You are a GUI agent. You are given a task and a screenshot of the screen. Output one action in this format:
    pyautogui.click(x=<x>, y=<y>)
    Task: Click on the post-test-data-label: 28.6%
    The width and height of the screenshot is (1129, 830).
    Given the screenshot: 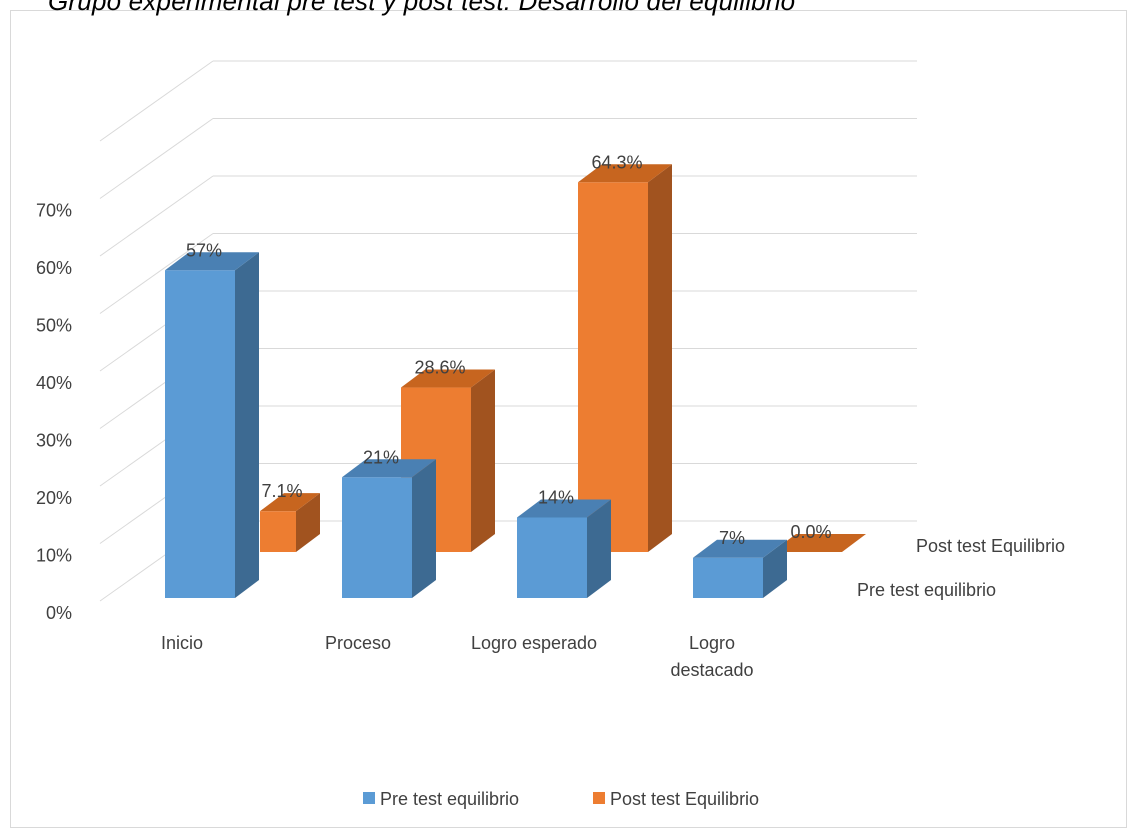 What is the action you would take?
    pyautogui.click(x=439, y=368)
    